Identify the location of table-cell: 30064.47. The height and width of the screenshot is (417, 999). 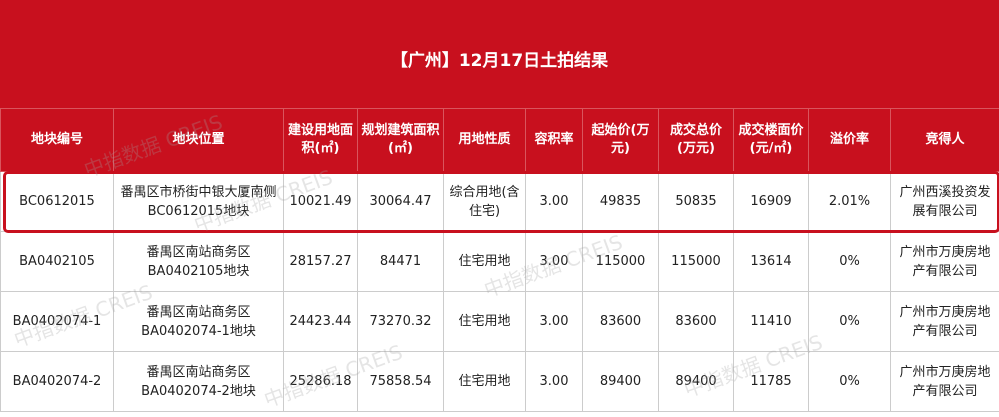
(400, 201).